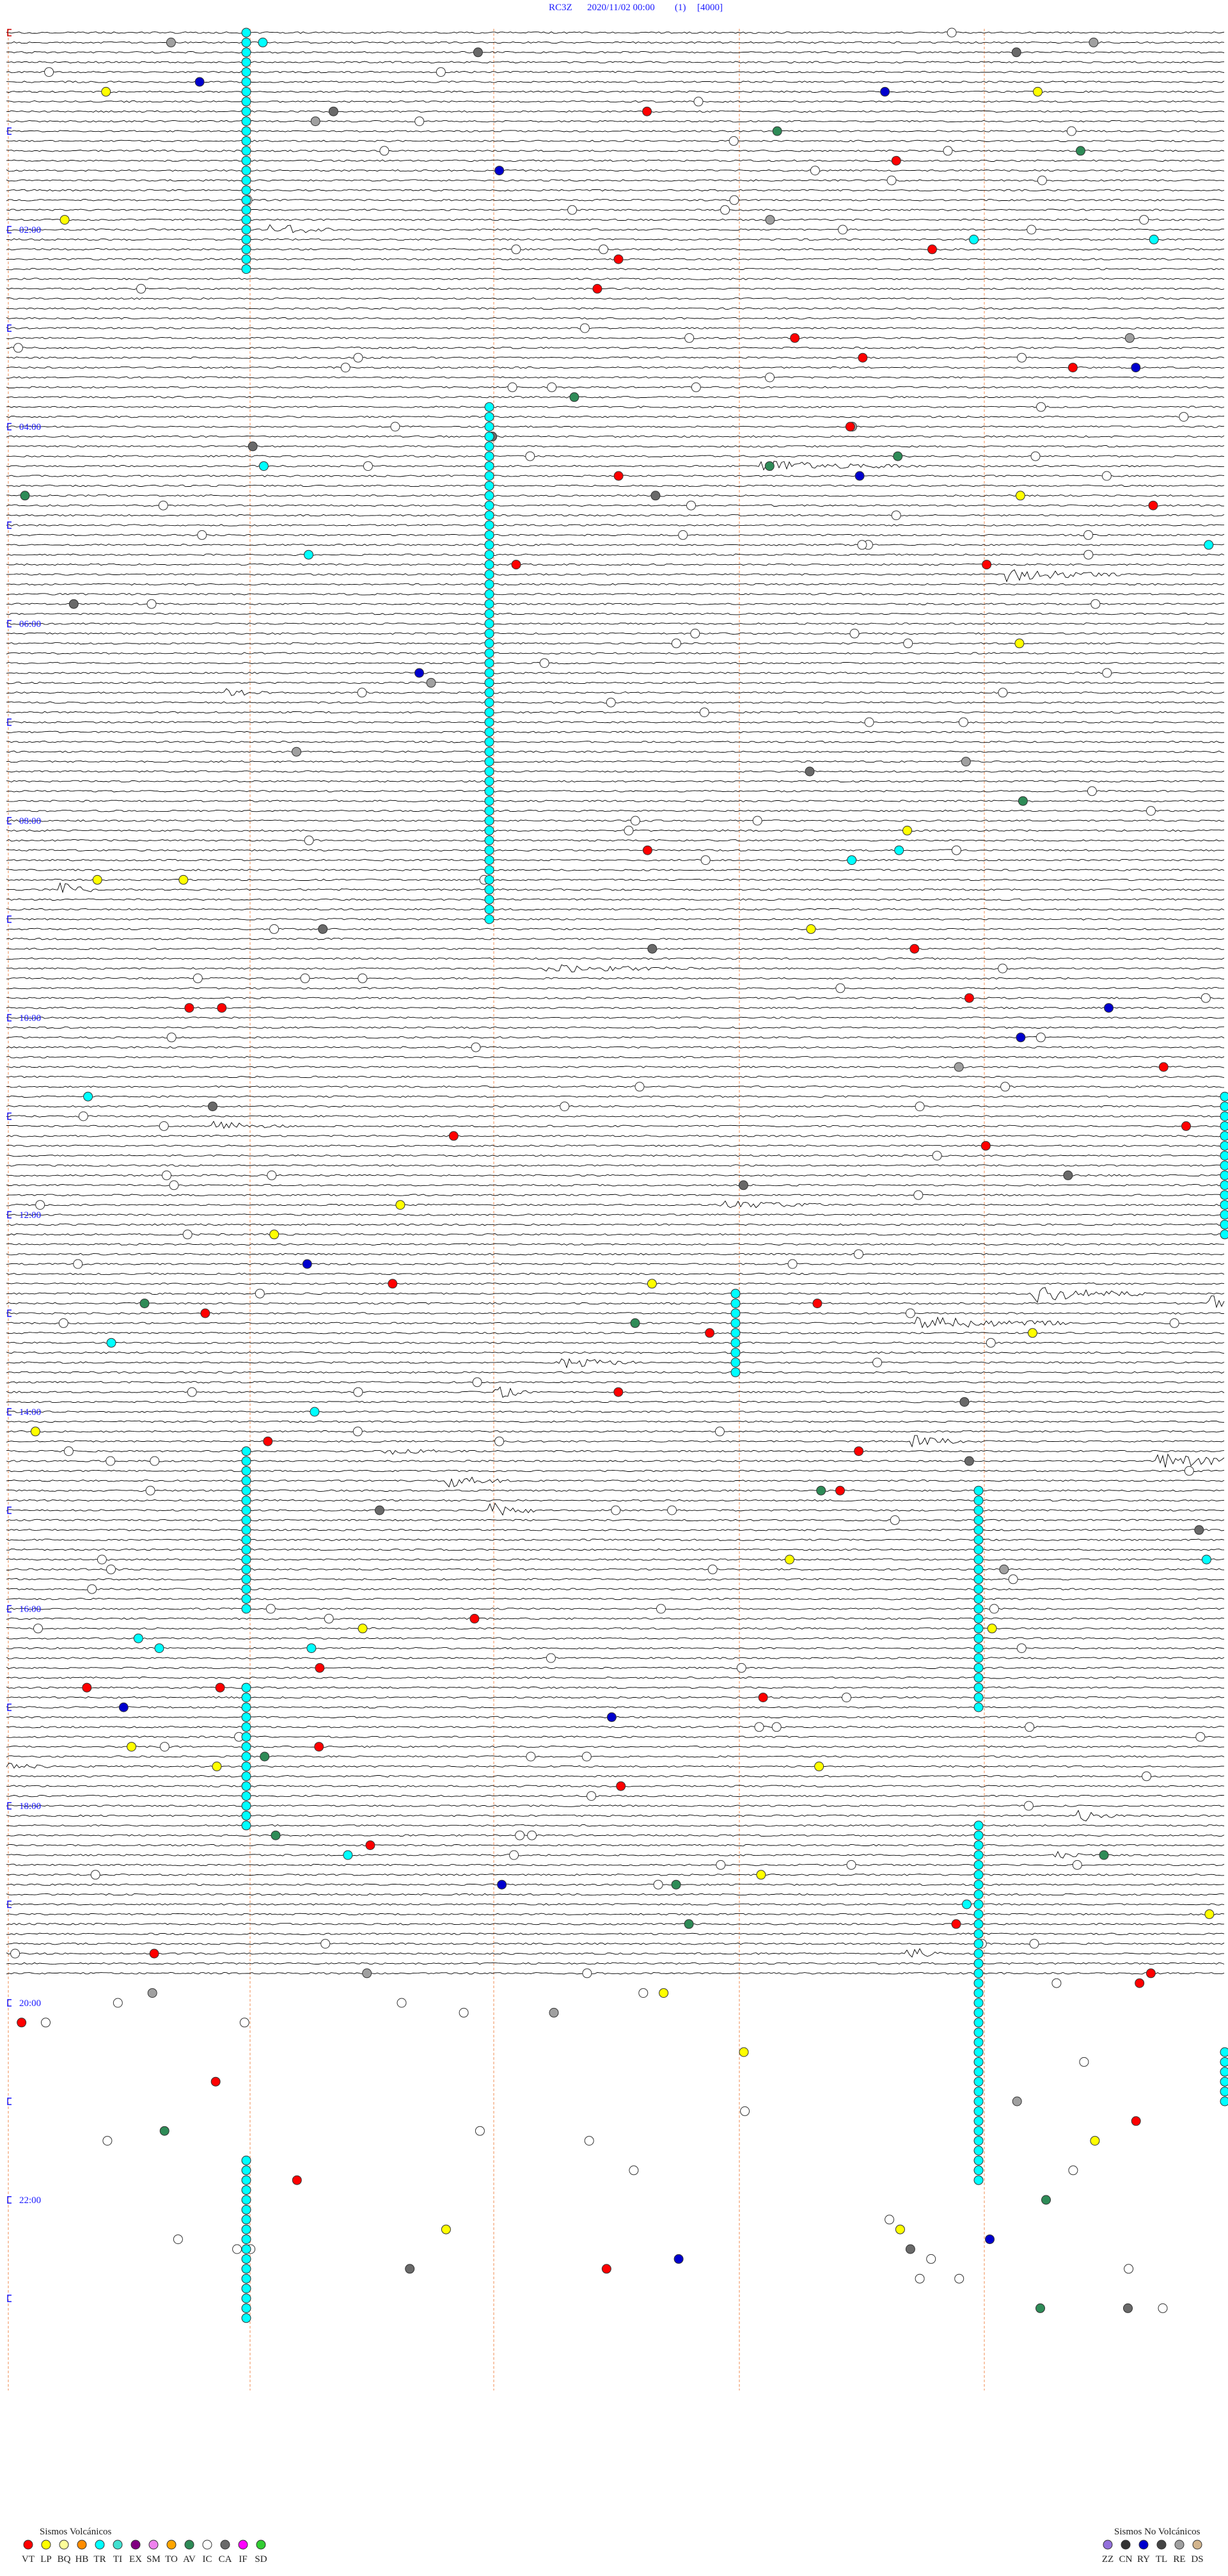  I want to click on legend-code: BQ, so click(64, 2559).